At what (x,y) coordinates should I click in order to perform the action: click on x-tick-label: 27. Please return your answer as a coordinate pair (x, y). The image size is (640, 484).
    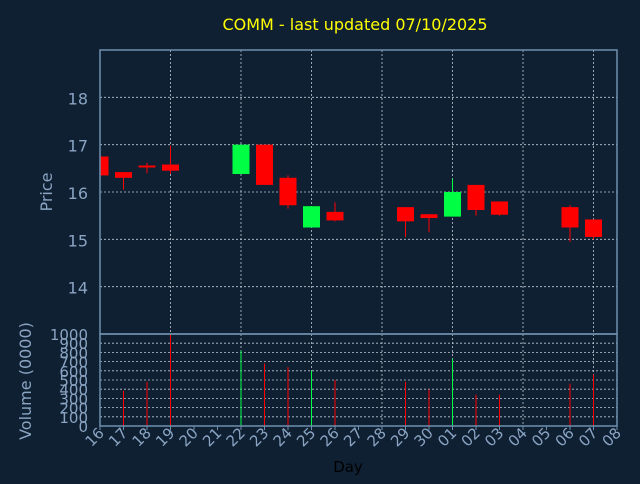
    Looking at the image, I should click on (353, 437).